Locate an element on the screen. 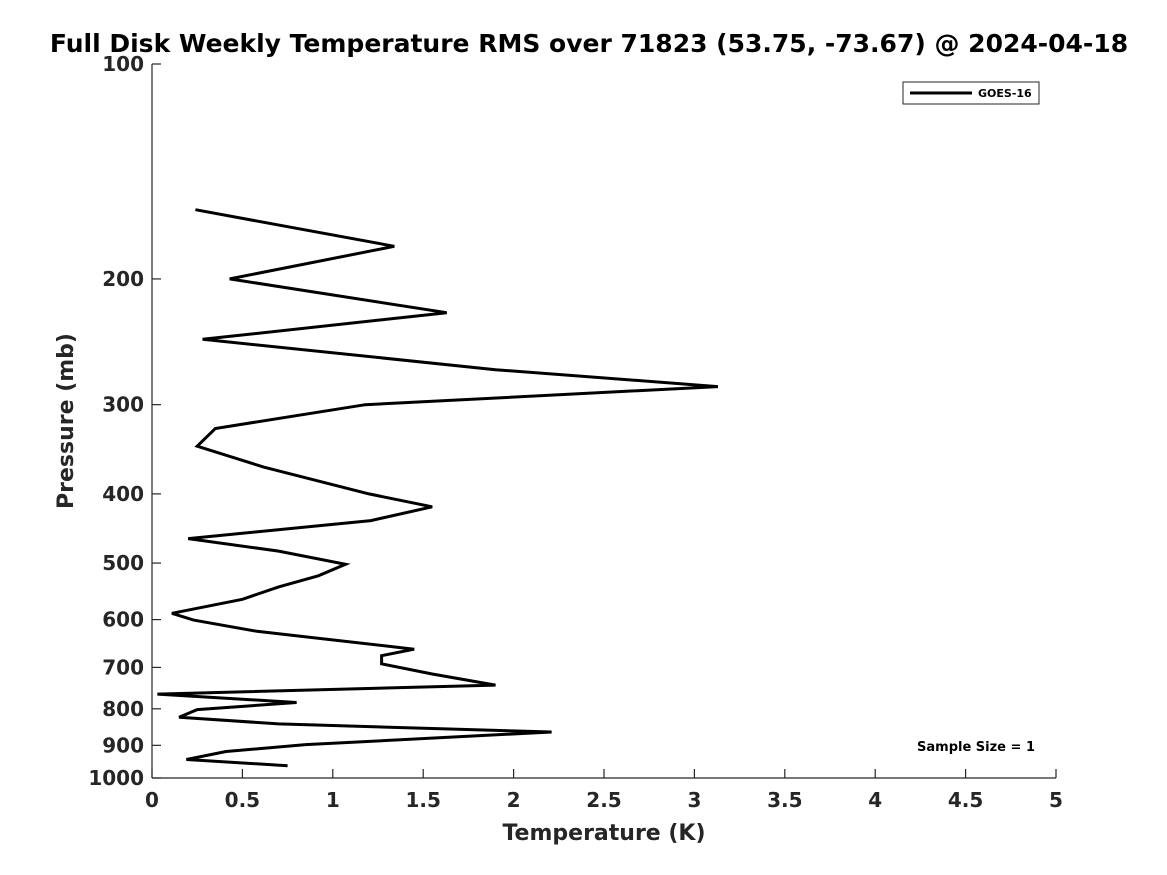 The height and width of the screenshot is (875, 1167). x-tick-label: 3 is located at coordinates (694, 800).